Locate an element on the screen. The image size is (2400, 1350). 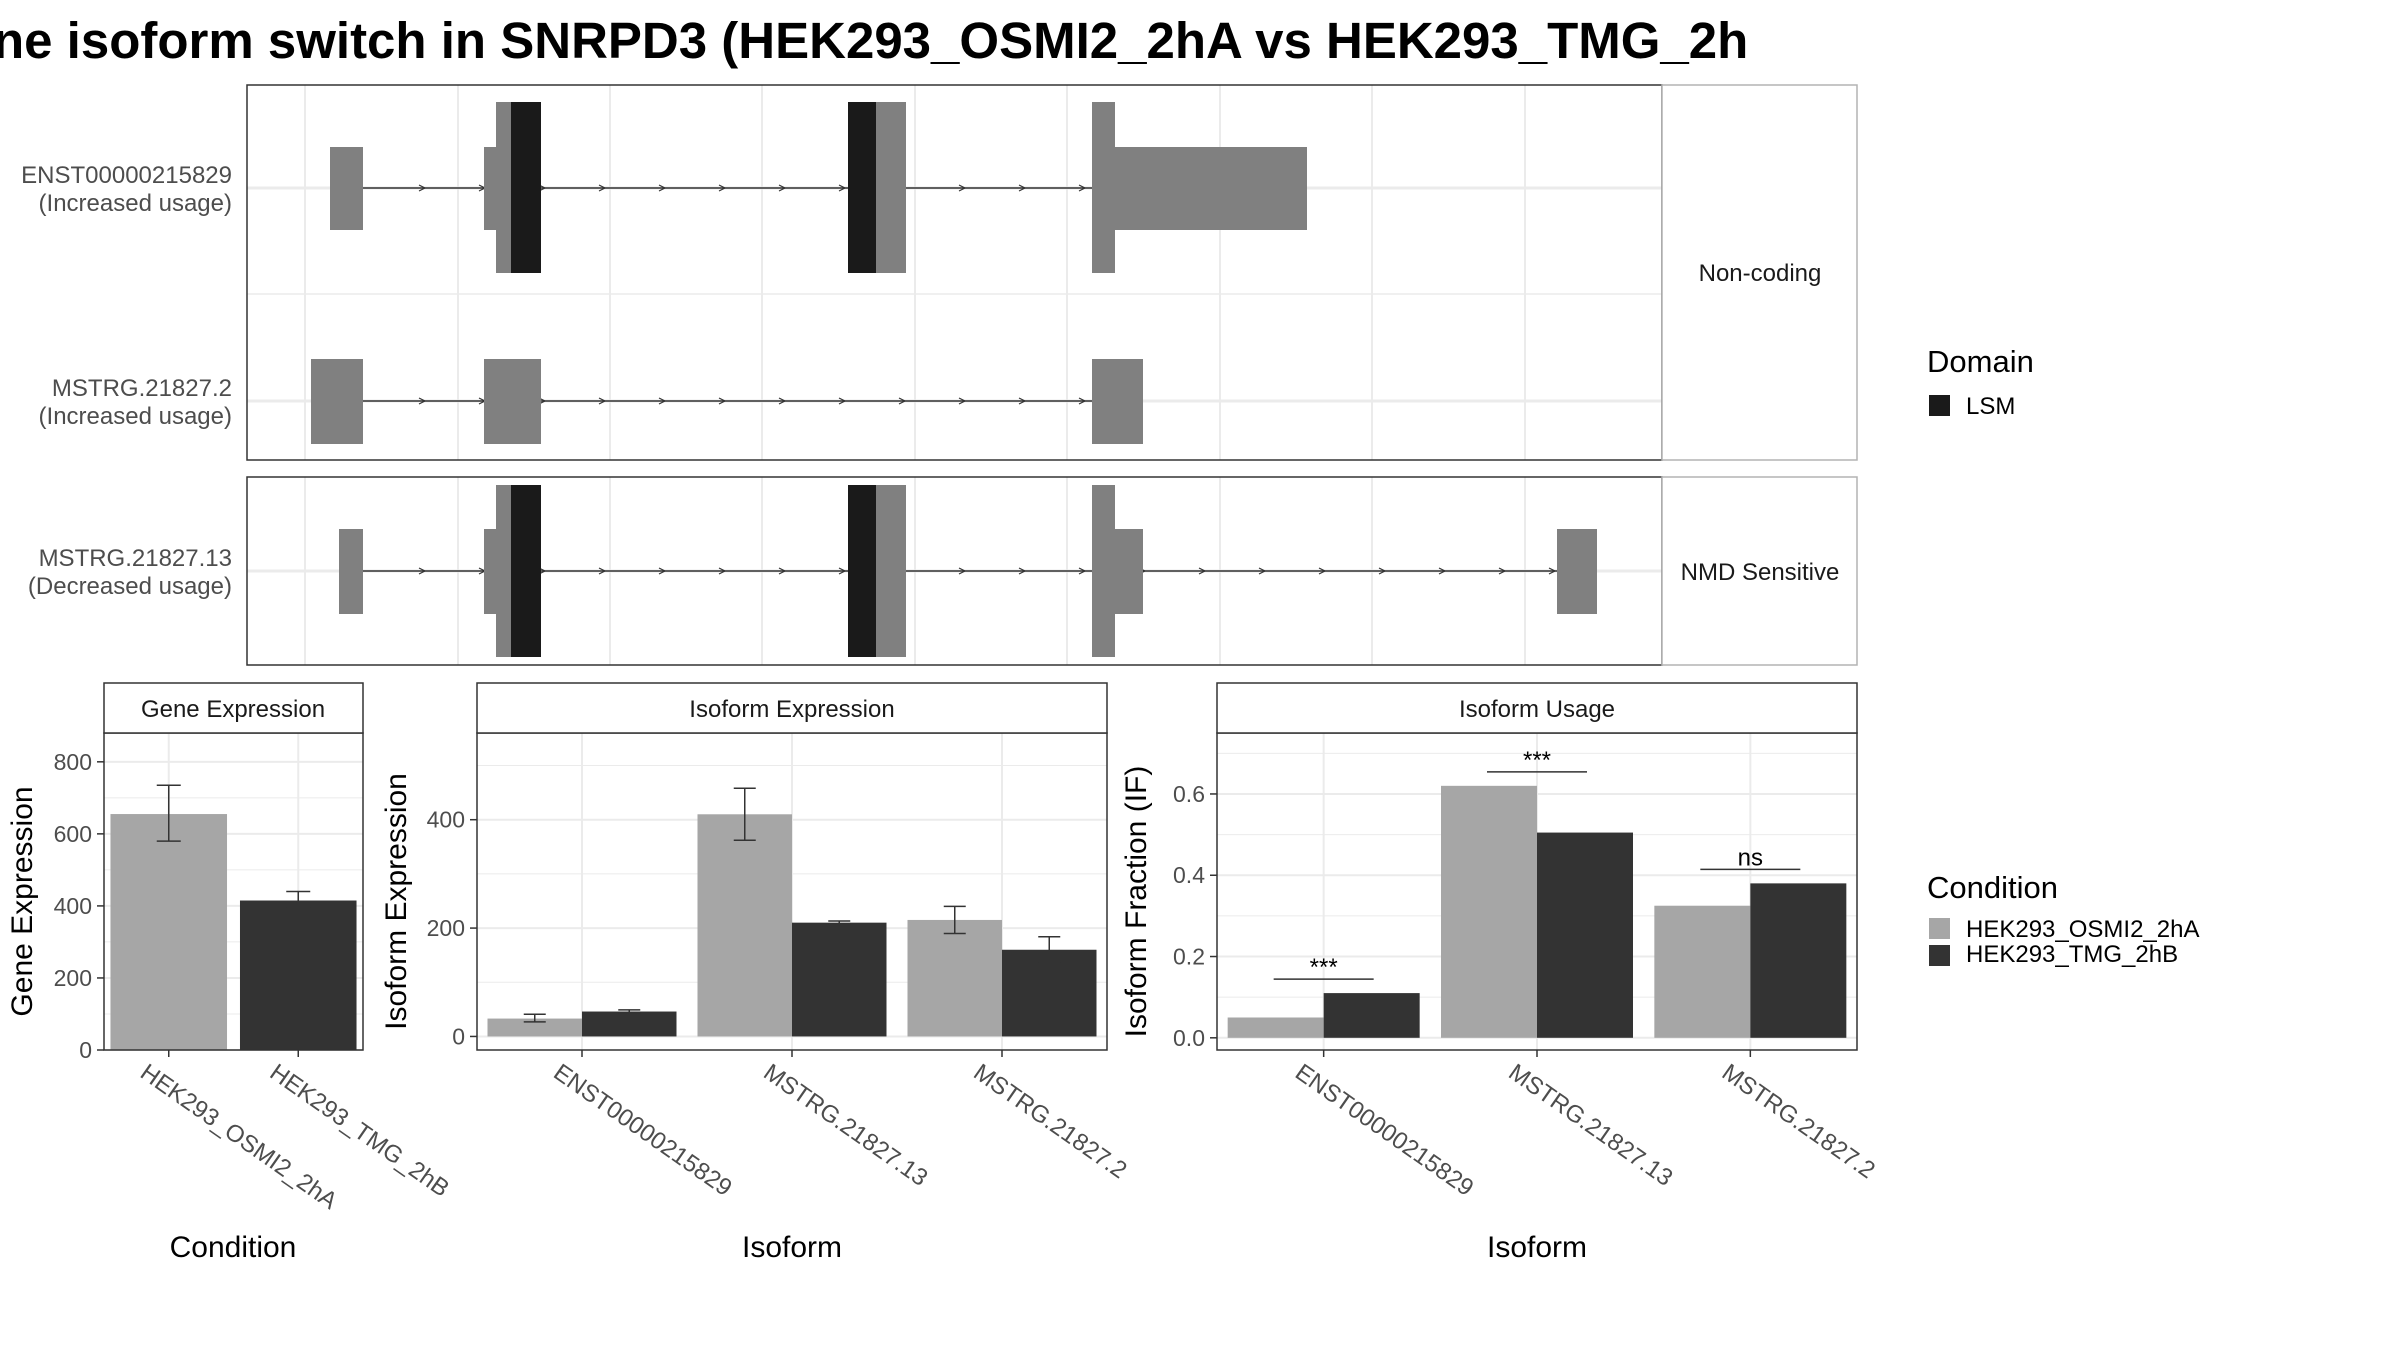
x-tick-label: MSTRG.21827.2 is located at coordinates (1050, 1121).